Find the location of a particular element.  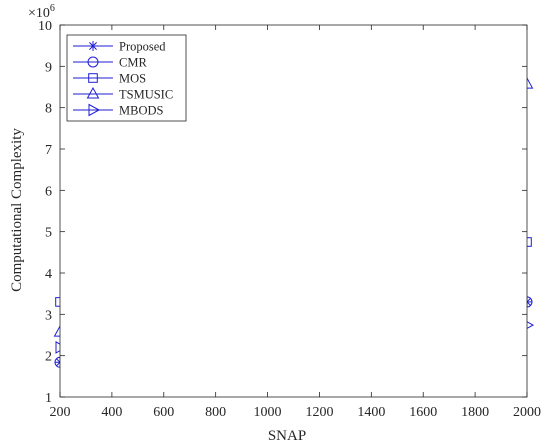

y-tick-label: 1 is located at coordinates (48, 398).